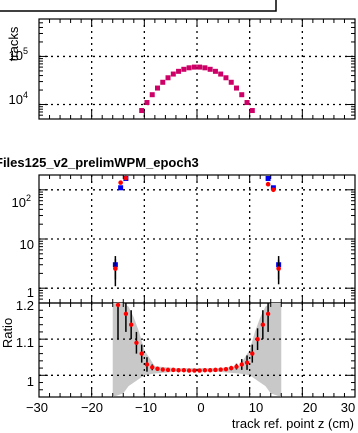 This screenshot has width=358, height=433. What do you see at coordinates (13, 43) in the screenshot?
I see `top-ylabel: tracks` at bounding box center [13, 43].